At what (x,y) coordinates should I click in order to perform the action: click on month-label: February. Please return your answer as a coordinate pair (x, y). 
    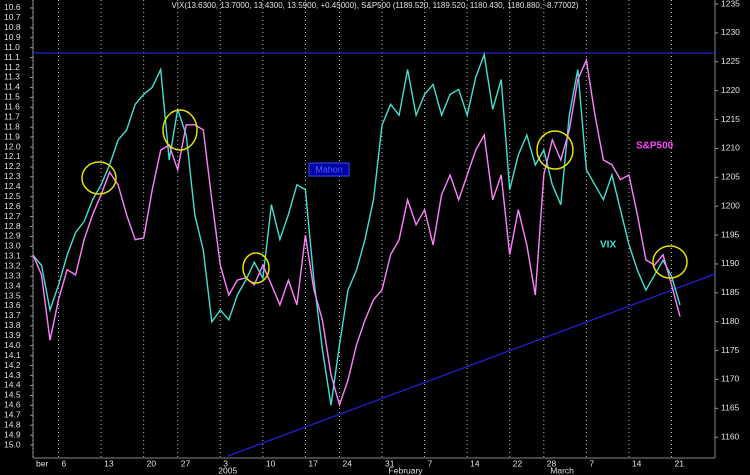
    Looking at the image, I should click on (406, 470).